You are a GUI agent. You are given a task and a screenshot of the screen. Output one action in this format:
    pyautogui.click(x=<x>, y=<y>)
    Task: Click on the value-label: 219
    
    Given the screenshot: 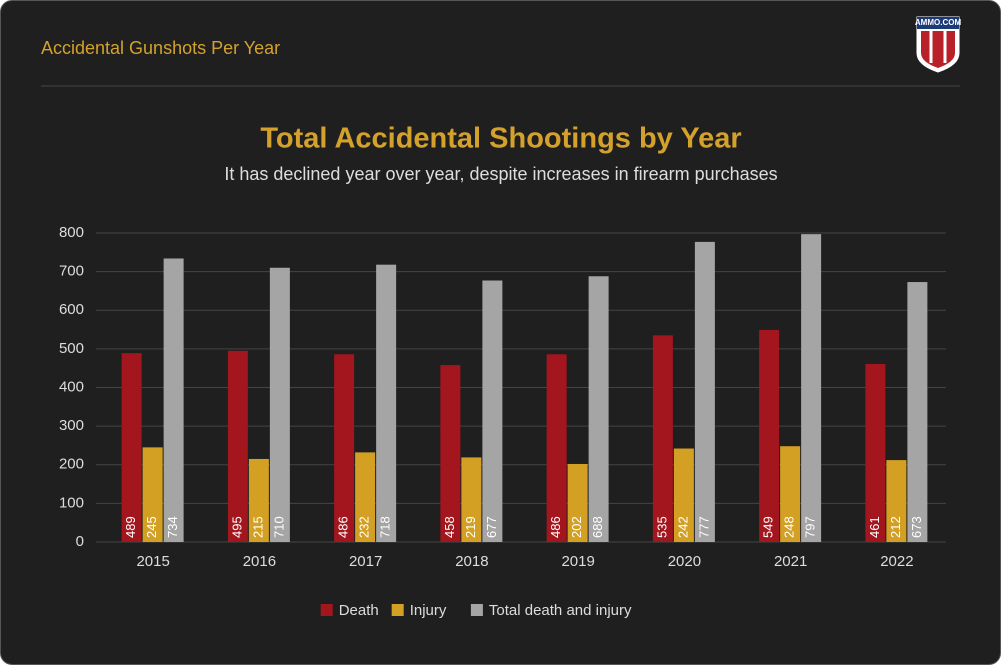 What is the action you would take?
    pyautogui.click(x=470, y=527)
    